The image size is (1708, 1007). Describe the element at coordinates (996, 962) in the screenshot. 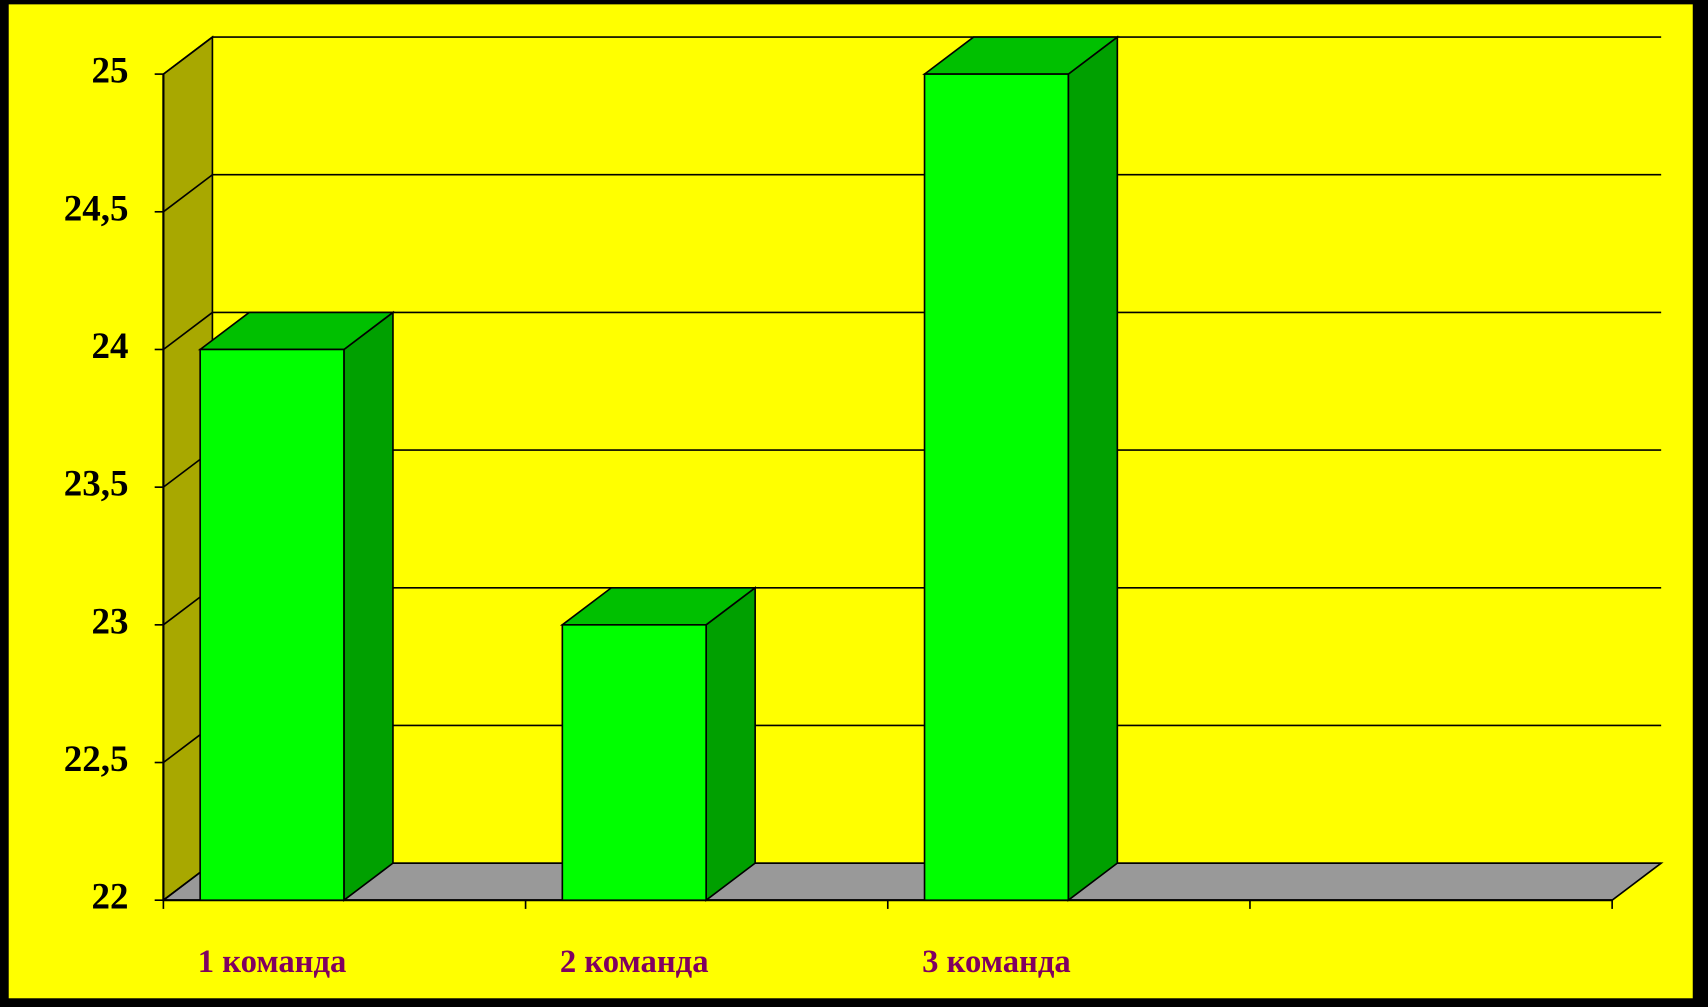

I see `x-tick-label: 3 команда` at that location.